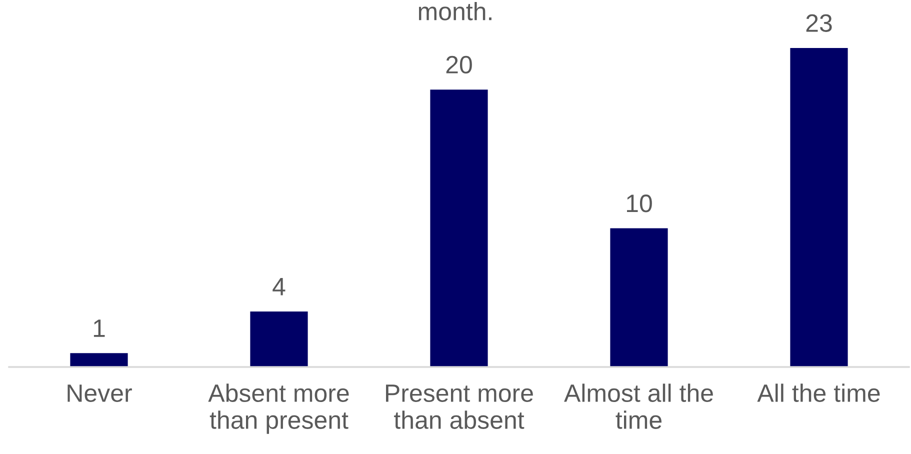 This screenshot has width=911, height=454. I want to click on data-label: 23, so click(819, 23).